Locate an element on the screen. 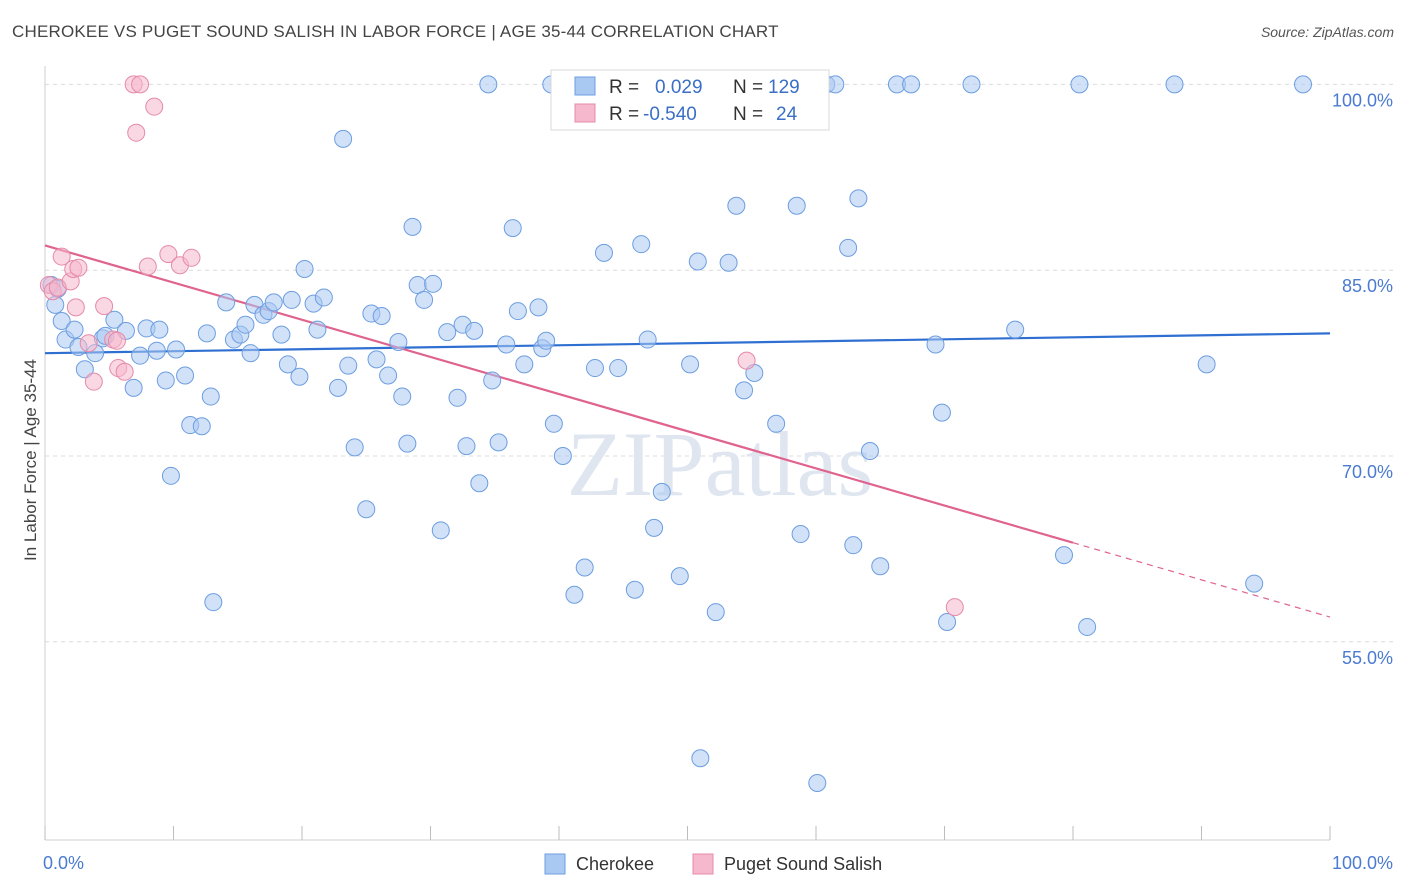 The height and width of the screenshot is (892, 1406). legend-label-cherokee: Cherokee is located at coordinates (615, 864).